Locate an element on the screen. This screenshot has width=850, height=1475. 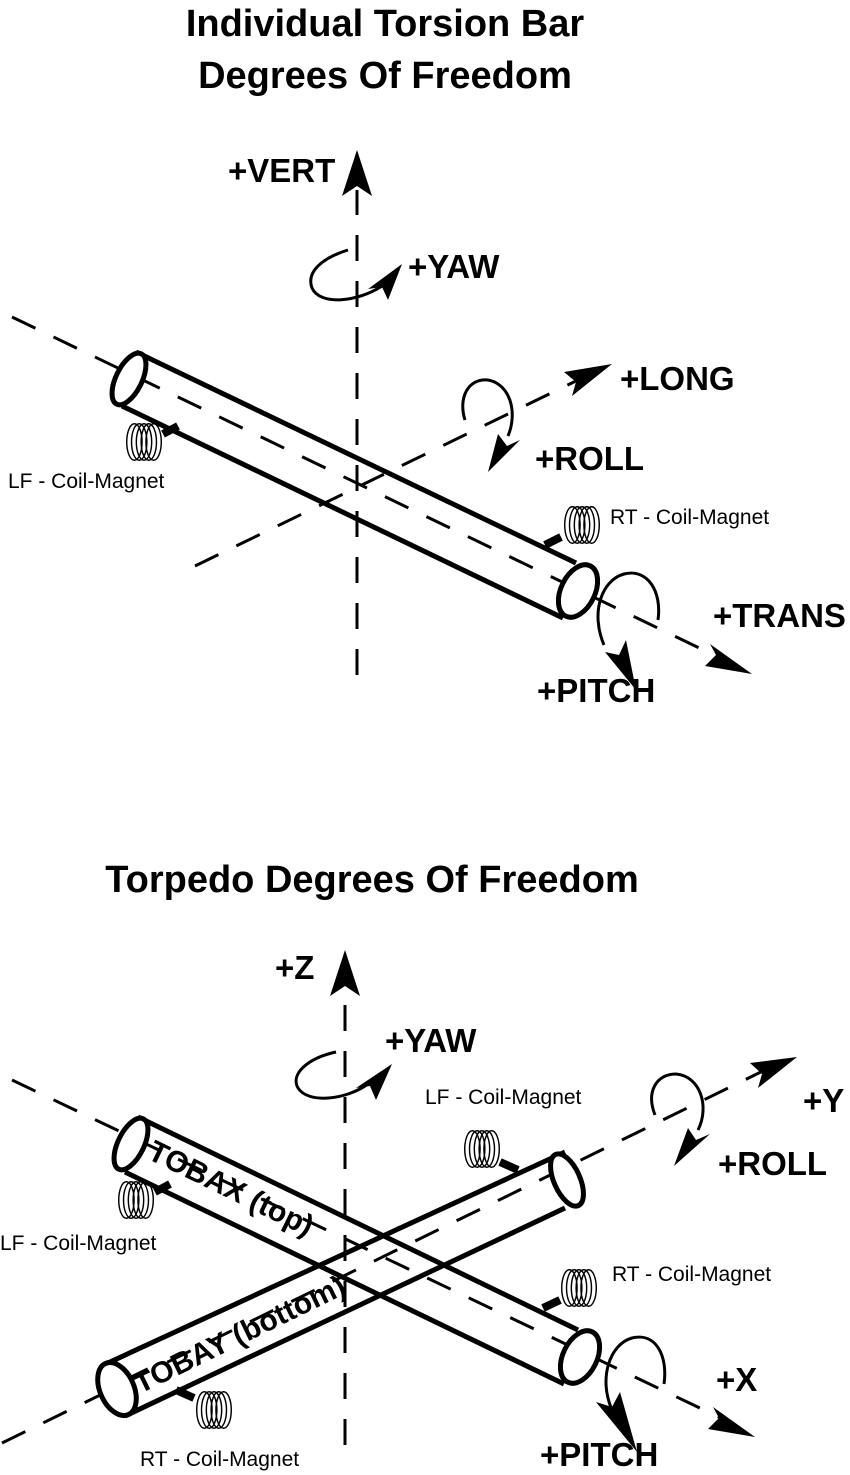
rt-coil-icon is located at coordinates (582, 525).